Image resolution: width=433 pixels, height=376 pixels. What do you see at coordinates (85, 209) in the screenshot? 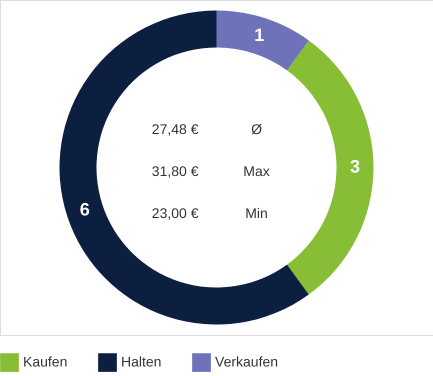
I see `data-label: 6` at bounding box center [85, 209].